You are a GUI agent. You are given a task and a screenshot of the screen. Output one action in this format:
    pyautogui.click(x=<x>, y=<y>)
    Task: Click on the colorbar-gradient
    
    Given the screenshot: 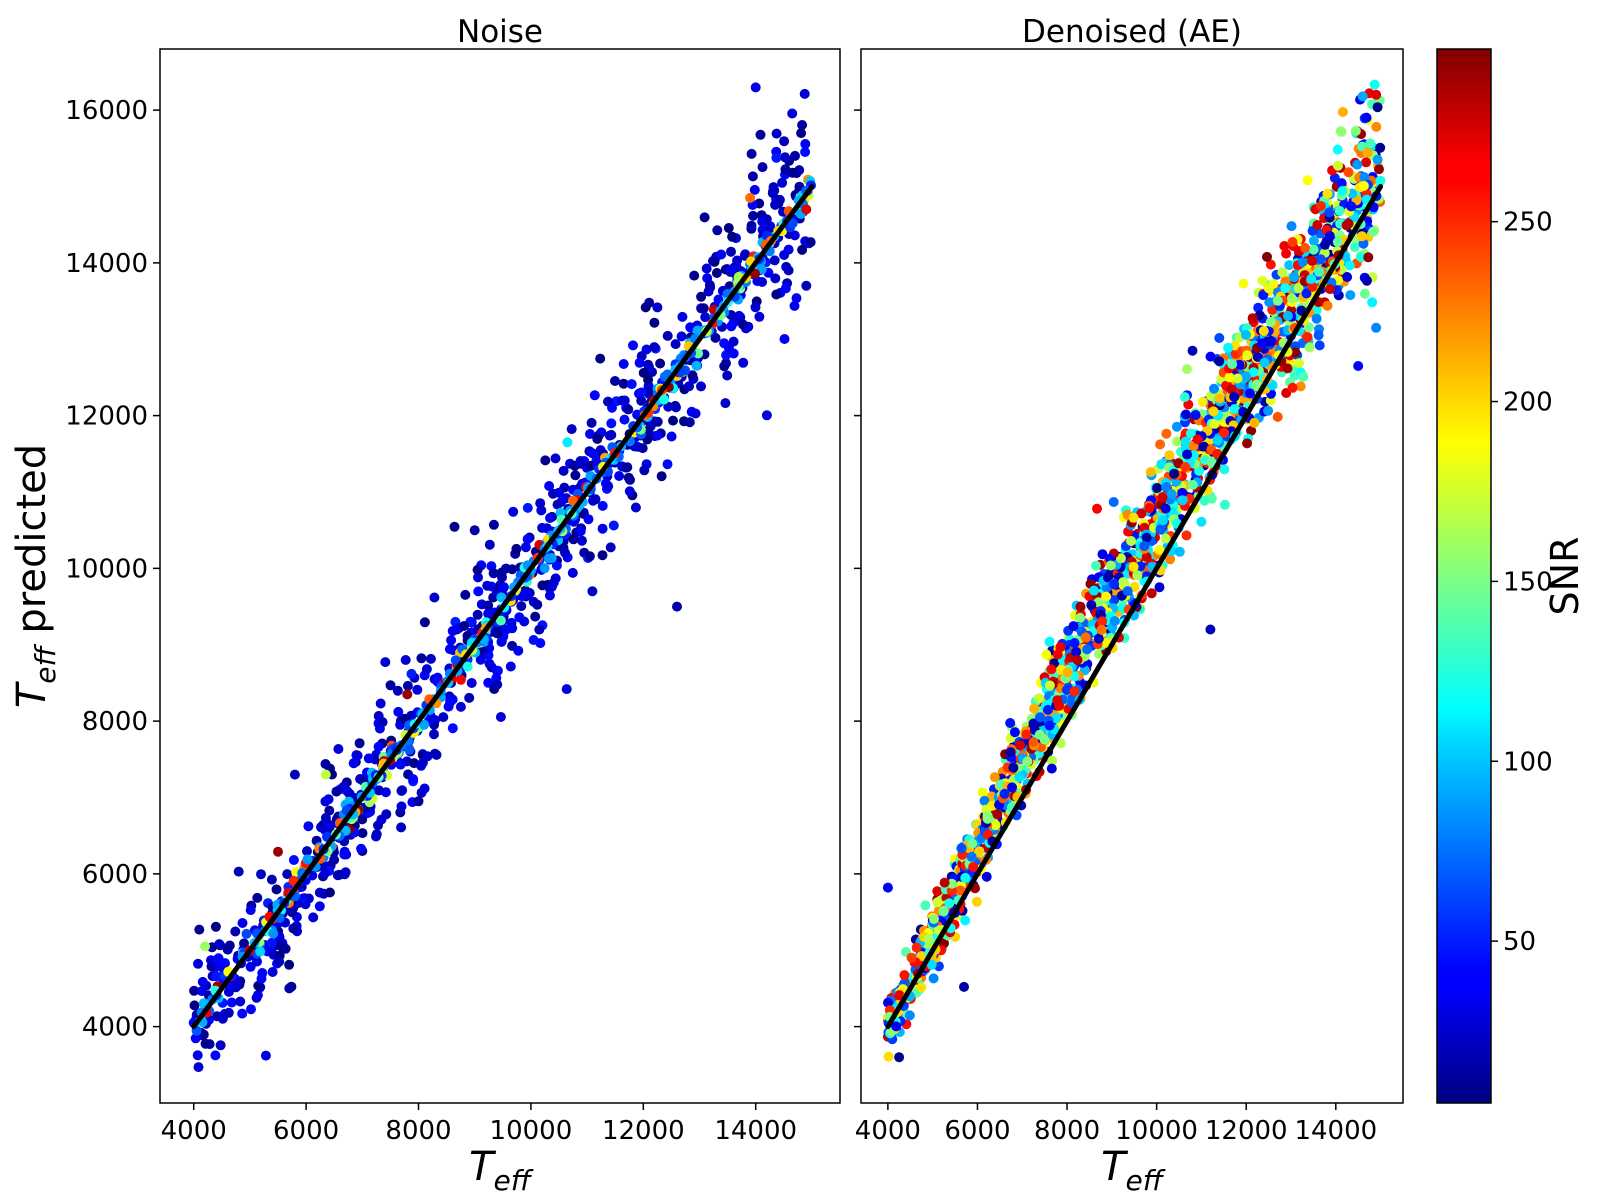 What is the action you would take?
    pyautogui.click(x=1464, y=576)
    